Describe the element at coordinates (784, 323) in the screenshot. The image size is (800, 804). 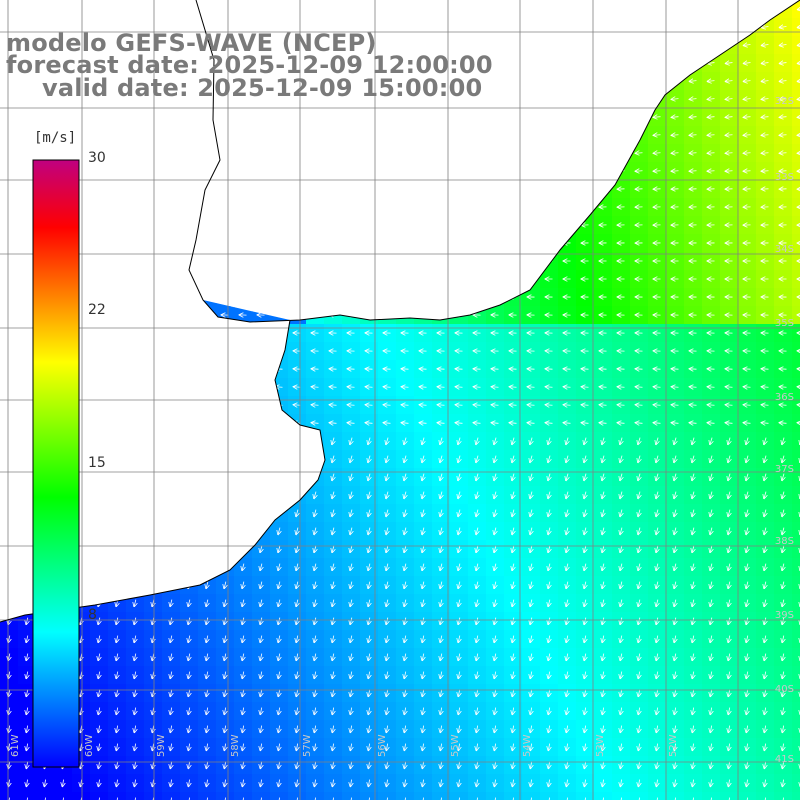
I see `lat-label: 35S` at that location.